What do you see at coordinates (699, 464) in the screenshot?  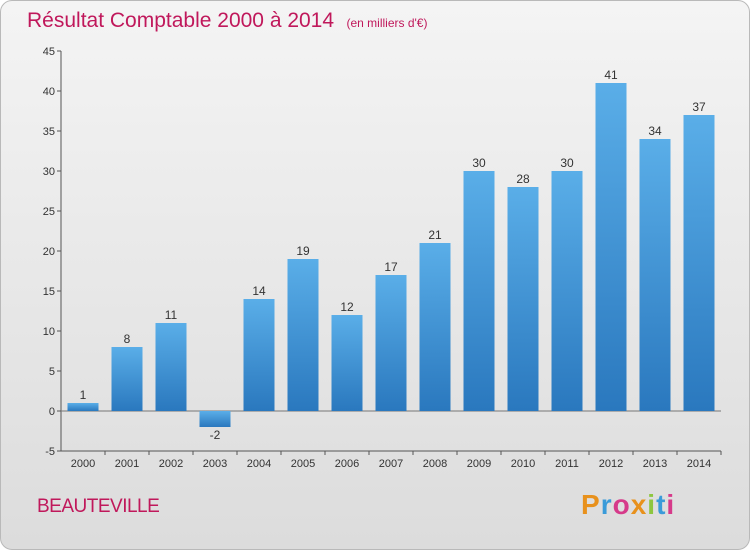 I see `x-tick-label: 2014` at bounding box center [699, 464].